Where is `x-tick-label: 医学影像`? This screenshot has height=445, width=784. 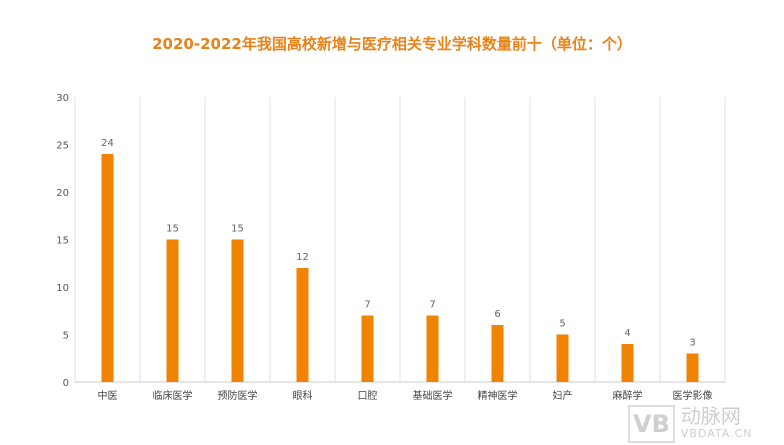
x-tick-label: 医学影像 is located at coordinates (693, 395).